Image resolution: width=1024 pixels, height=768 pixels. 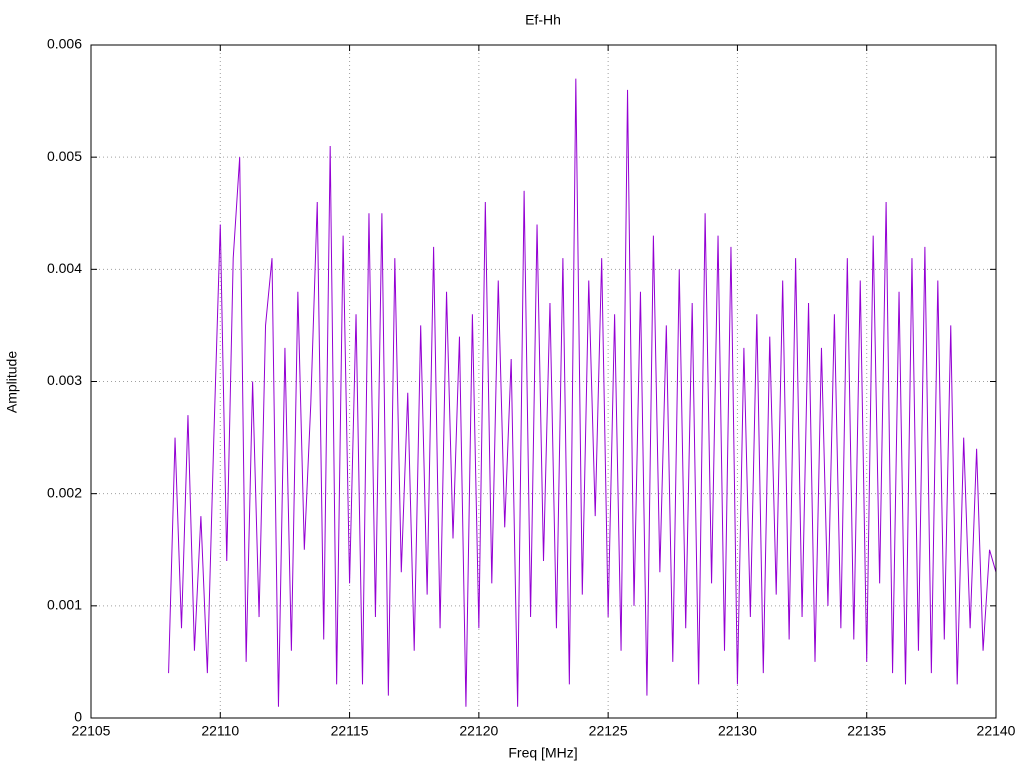 What do you see at coordinates (64, 268) in the screenshot?
I see `y-tick-label: 0.004` at bounding box center [64, 268].